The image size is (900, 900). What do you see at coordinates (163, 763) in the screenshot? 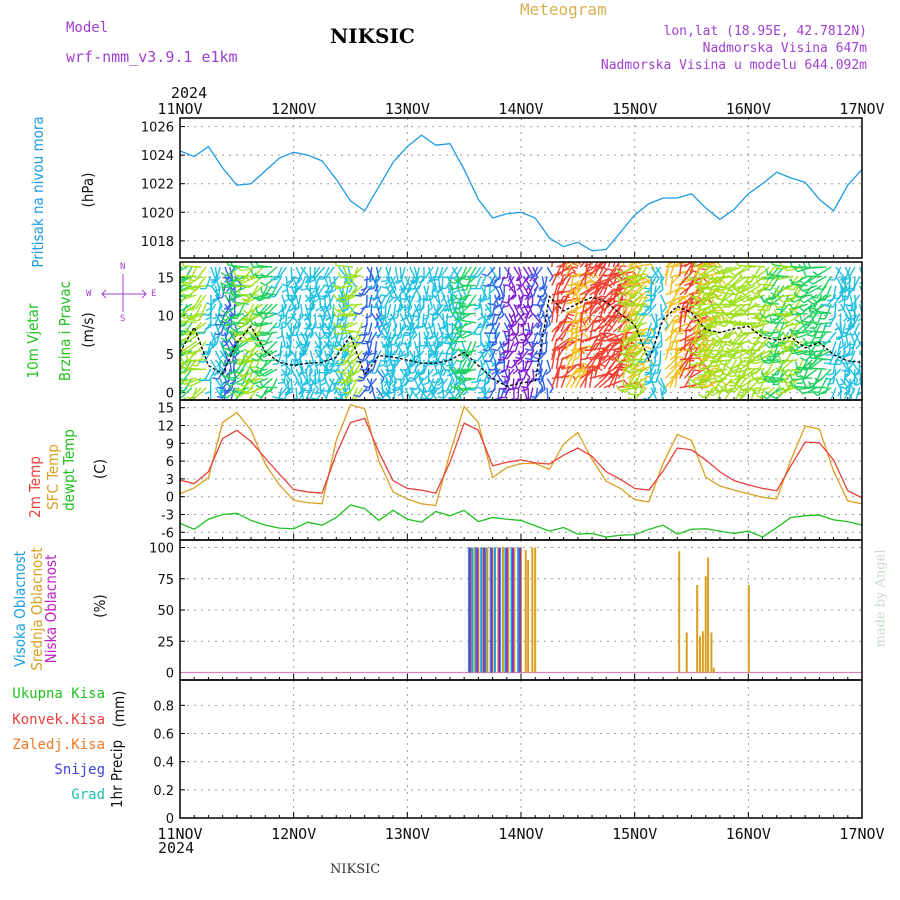
I see `y-tick-label: 0.4` at bounding box center [163, 763].